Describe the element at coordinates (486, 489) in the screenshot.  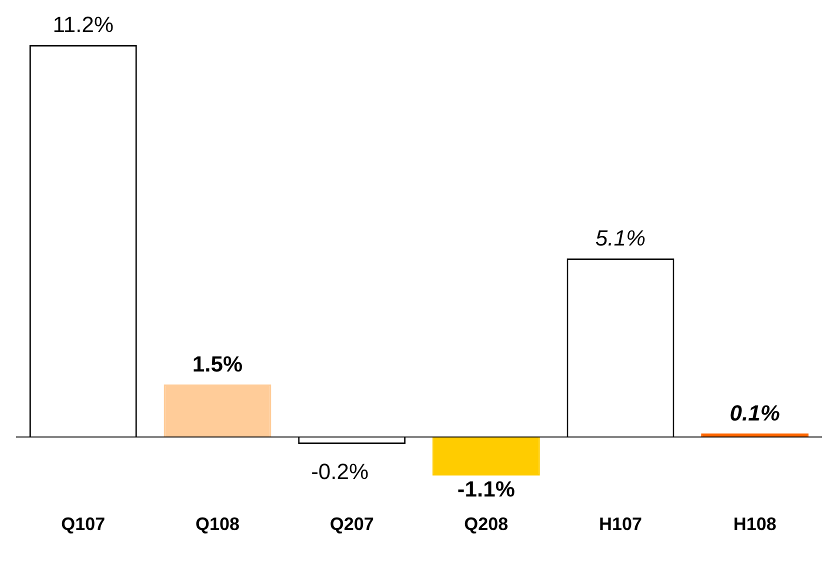
I see `data-label: -1.1%` at that location.